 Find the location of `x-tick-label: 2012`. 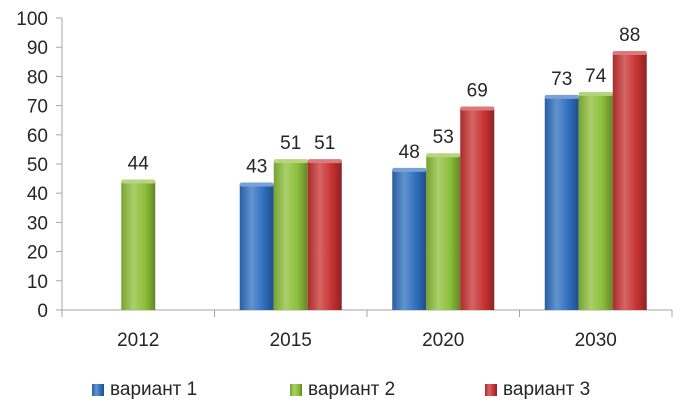

x-tick-label: 2012 is located at coordinates (138, 340).